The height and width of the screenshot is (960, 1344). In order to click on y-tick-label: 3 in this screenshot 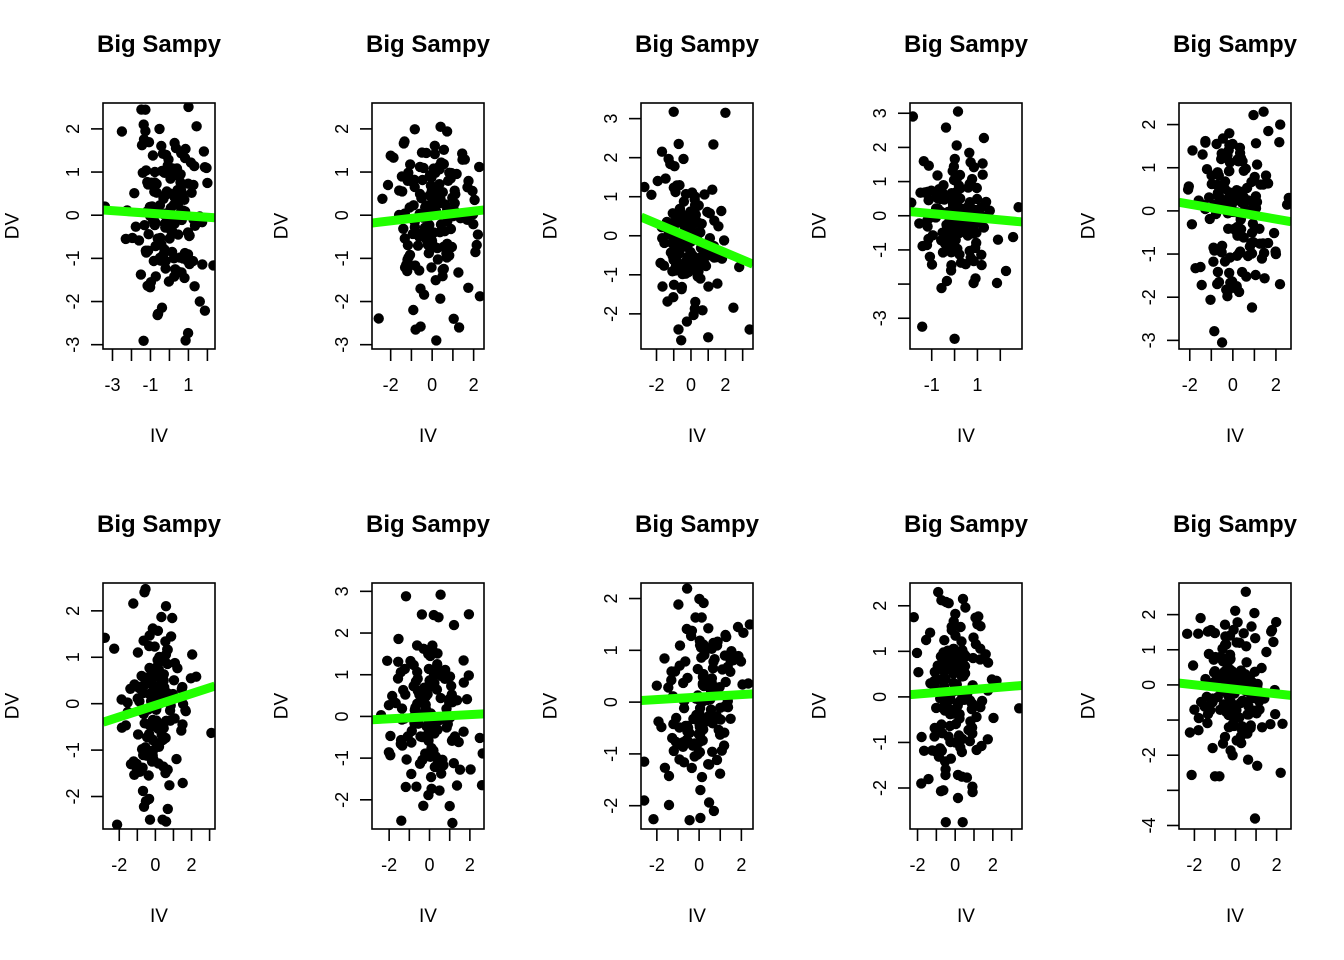, I will do `click(342, 591)`.